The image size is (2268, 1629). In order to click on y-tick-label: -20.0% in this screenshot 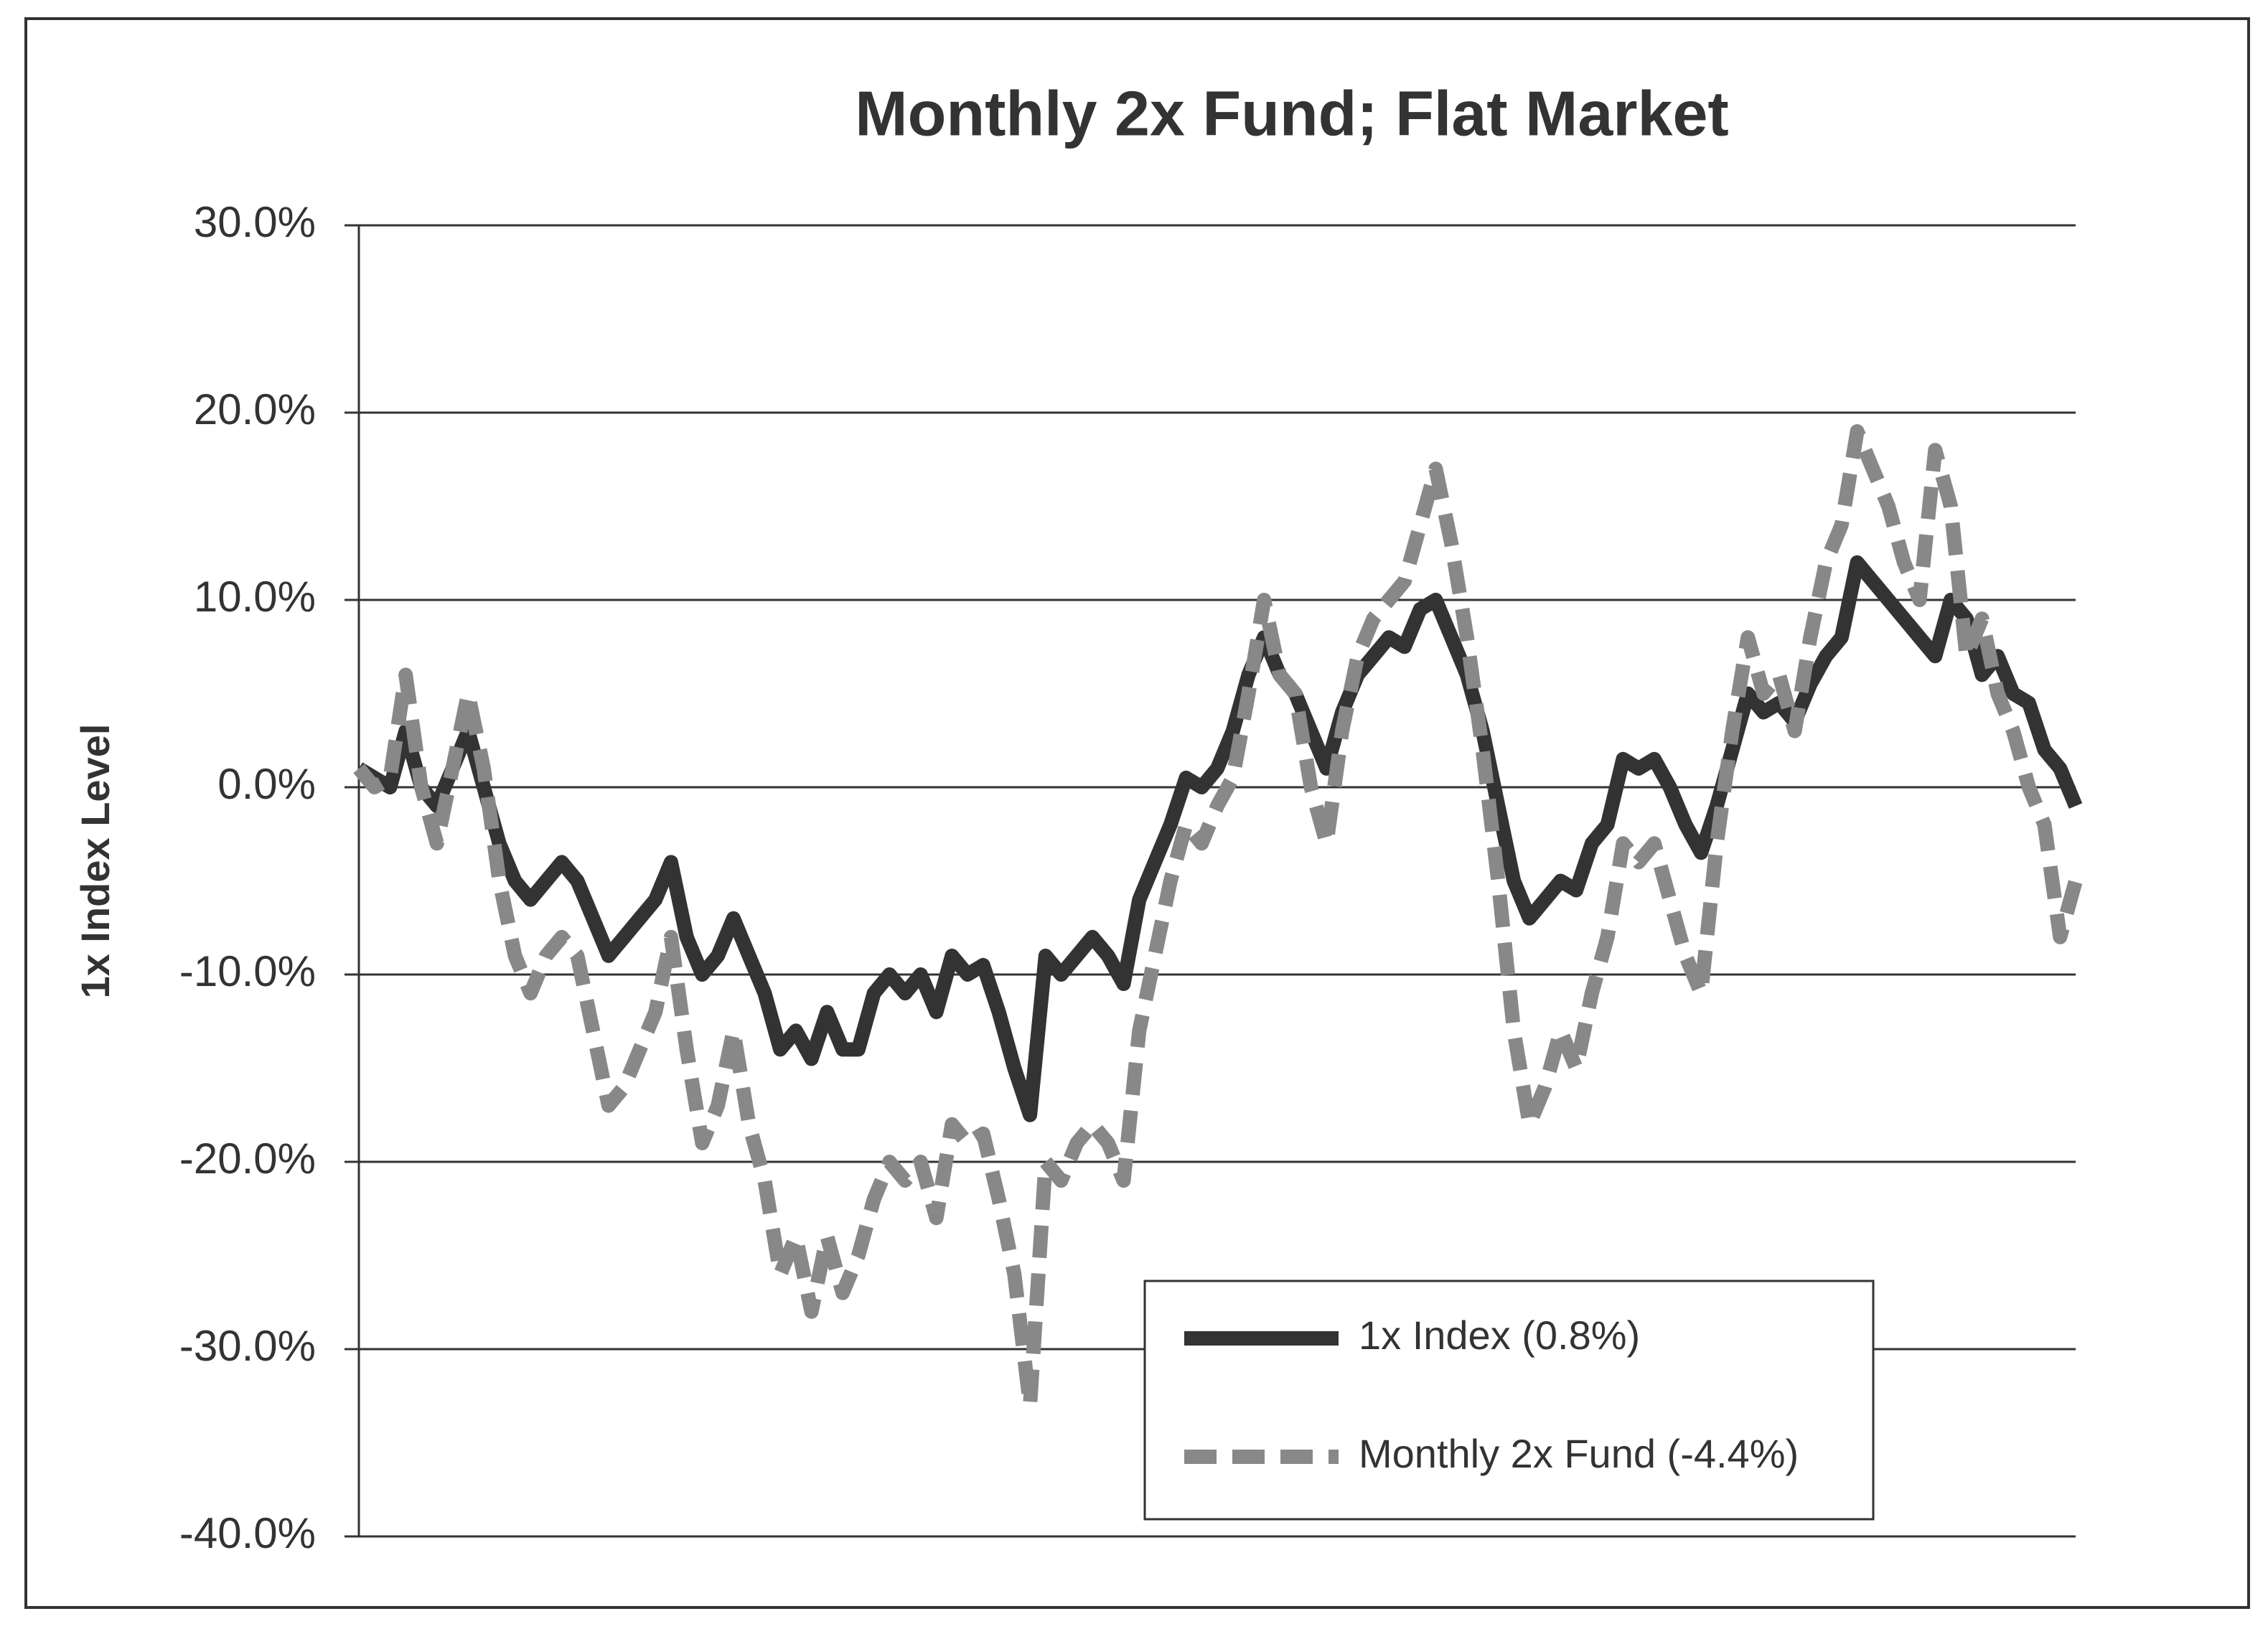, I will do `click(248, 1159)`.